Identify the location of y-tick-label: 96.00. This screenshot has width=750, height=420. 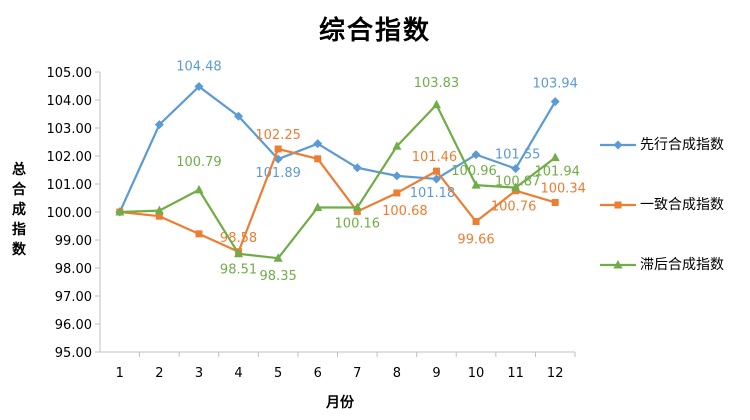
(73, 325).